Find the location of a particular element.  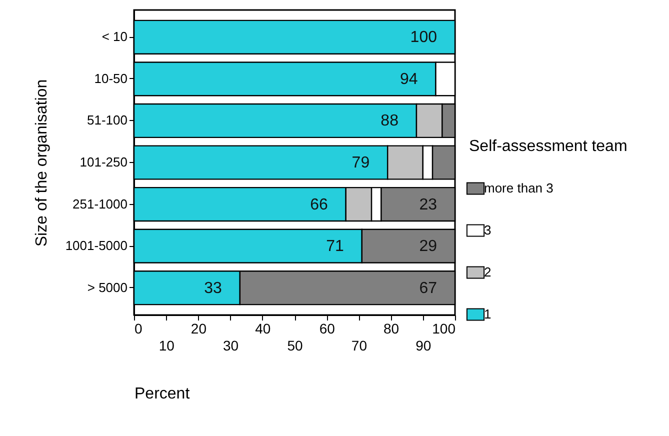

y-tick-label: 1001-5000 is located at coordinates (96, 246).